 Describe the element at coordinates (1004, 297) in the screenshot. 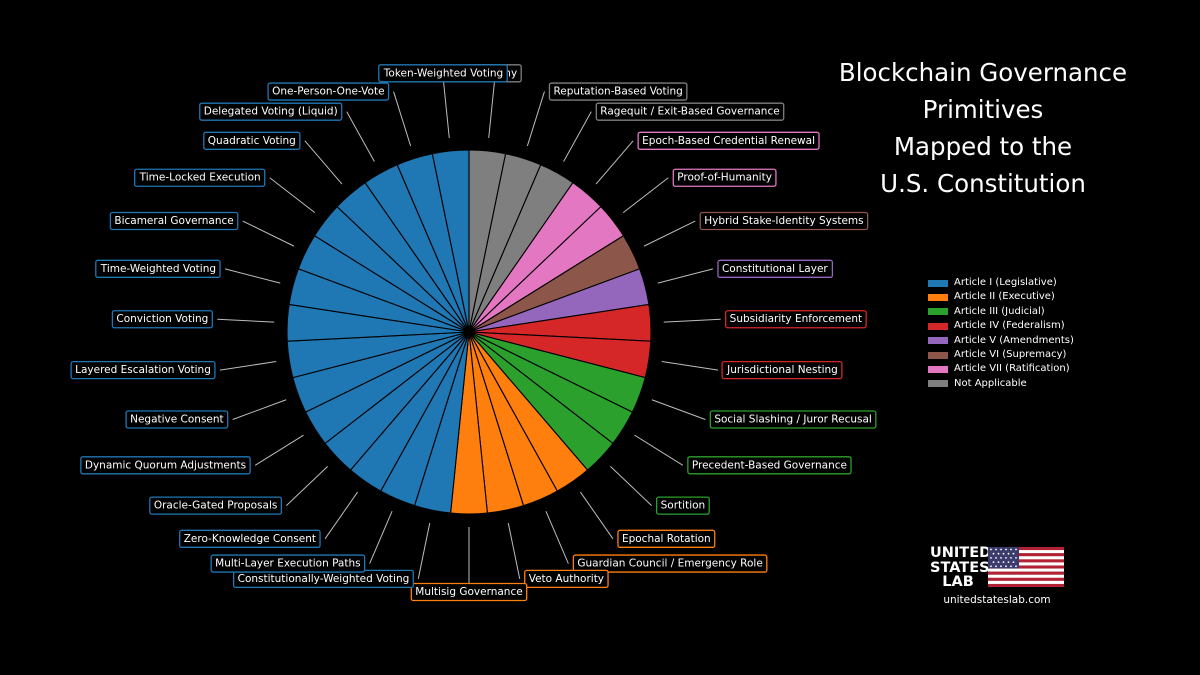

I see `legend-label: Article II (Executive)` at that location.